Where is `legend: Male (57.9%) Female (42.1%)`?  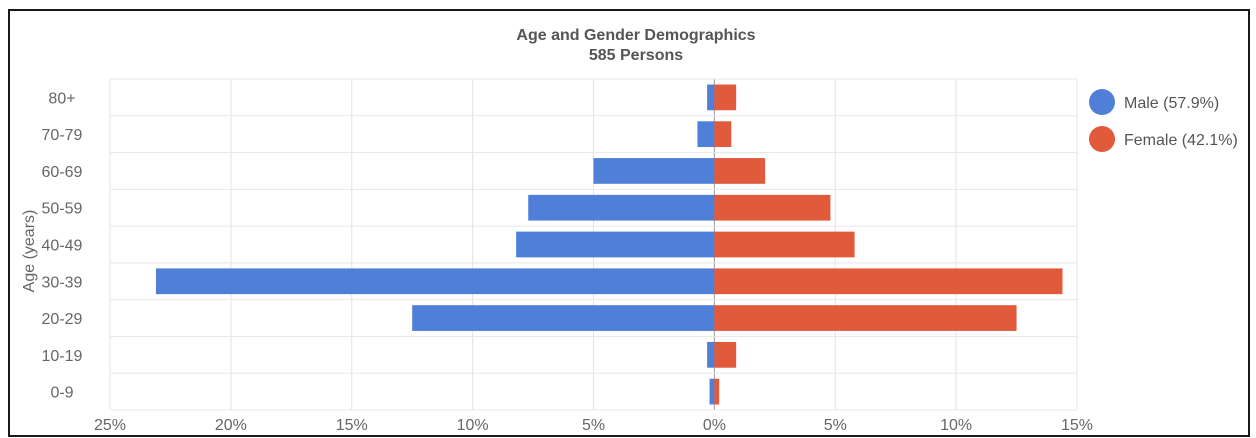
legend: Male (57.9%) Female (42.1%) is located at coordinates (1163, 120).